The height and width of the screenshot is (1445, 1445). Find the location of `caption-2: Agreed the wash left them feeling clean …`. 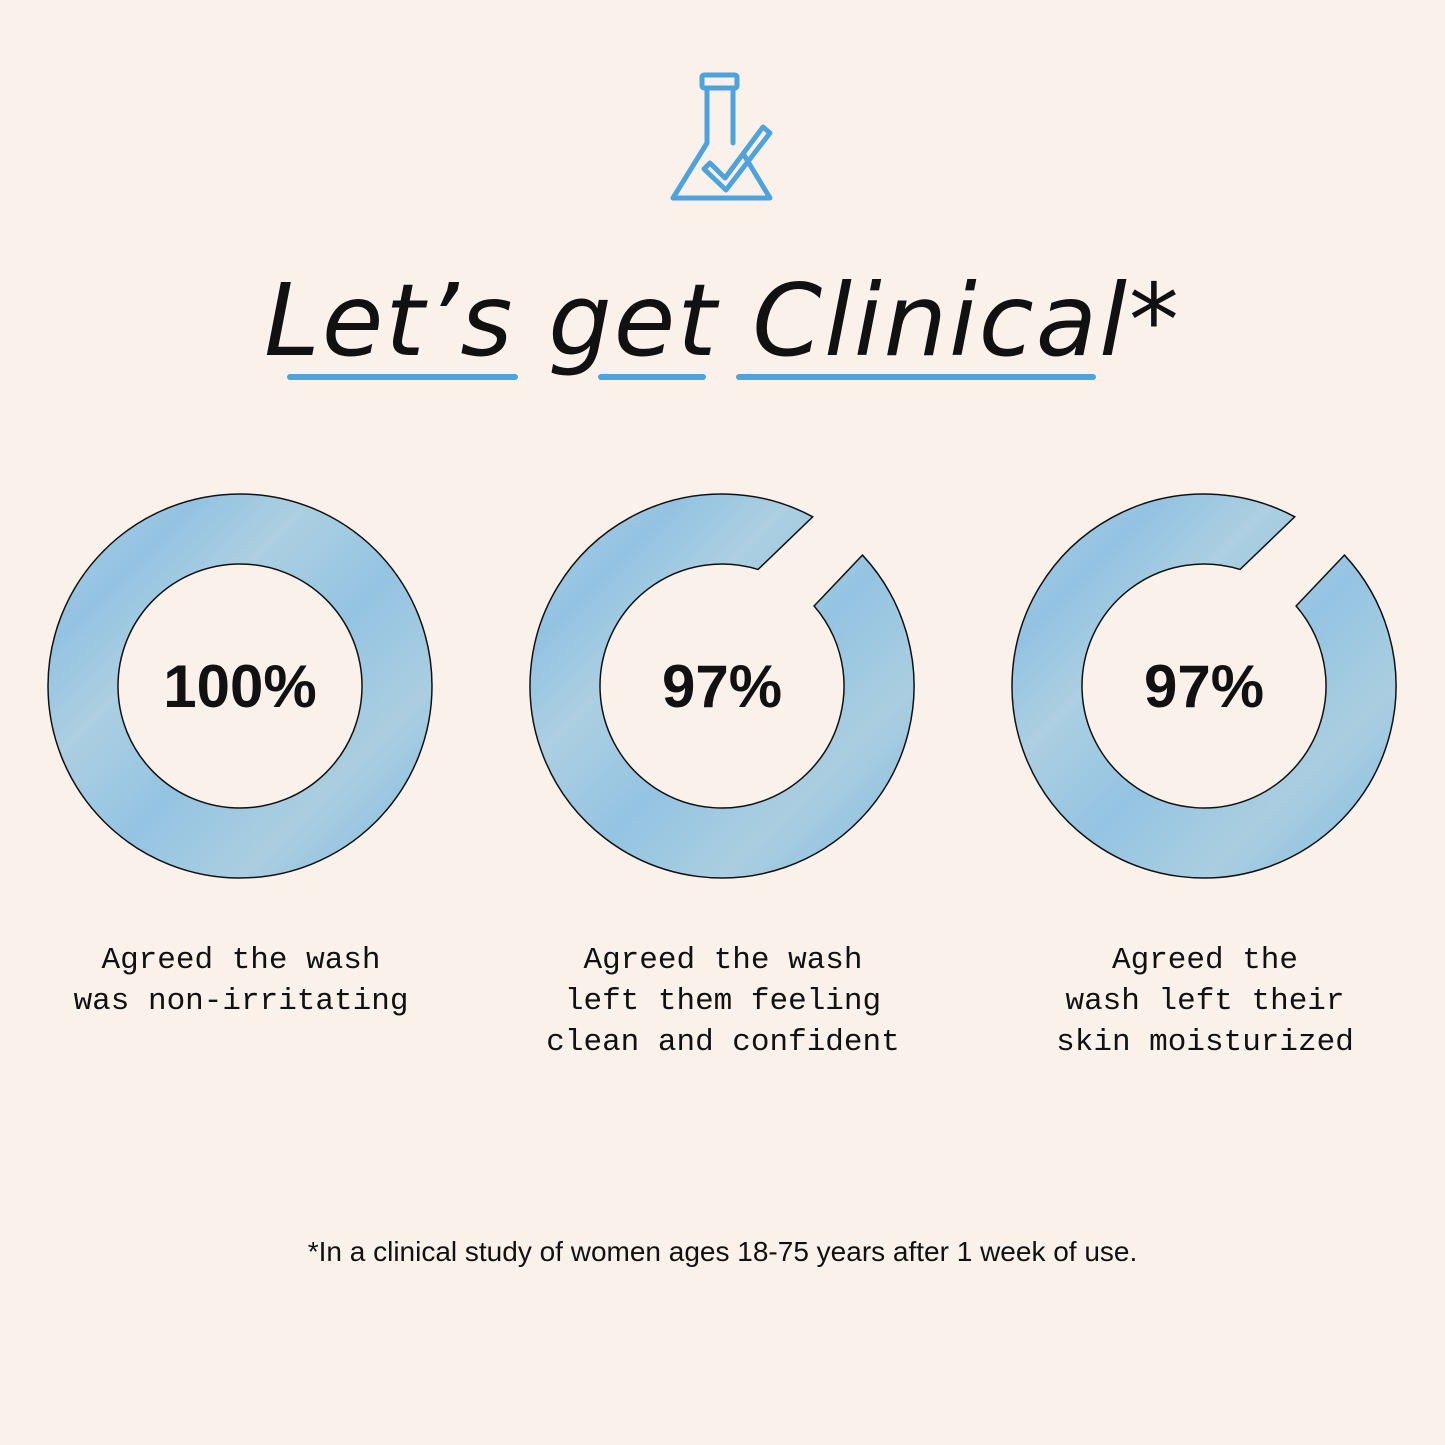

caption-2: Agreed the wash left them feeling clean … is located at coordinates (723, 1001).